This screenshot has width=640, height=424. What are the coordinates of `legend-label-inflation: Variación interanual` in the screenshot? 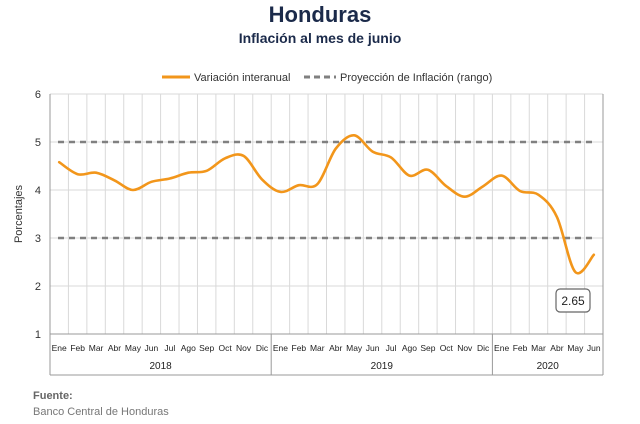 It's located at (242, 78).